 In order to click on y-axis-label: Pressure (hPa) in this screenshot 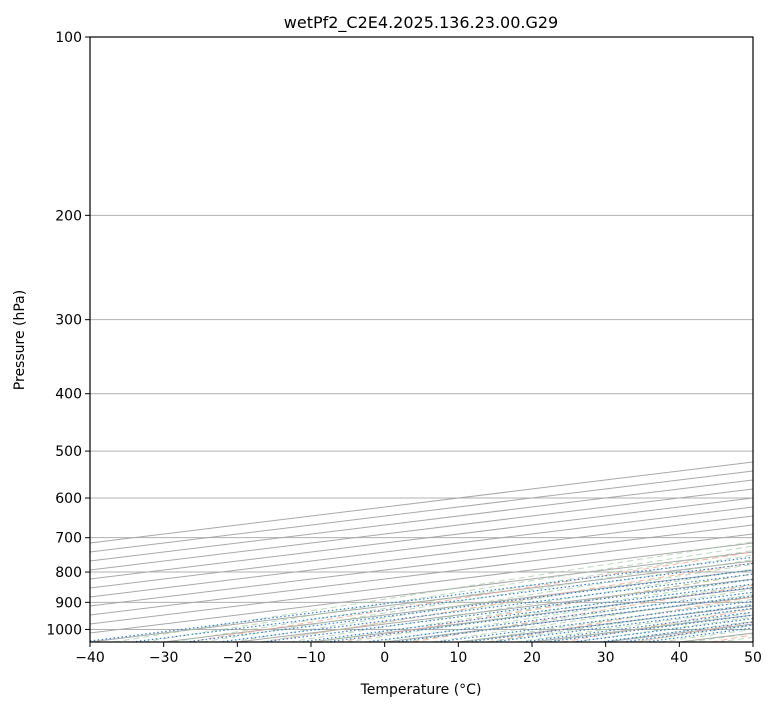, I will do `click(20, 340)`.